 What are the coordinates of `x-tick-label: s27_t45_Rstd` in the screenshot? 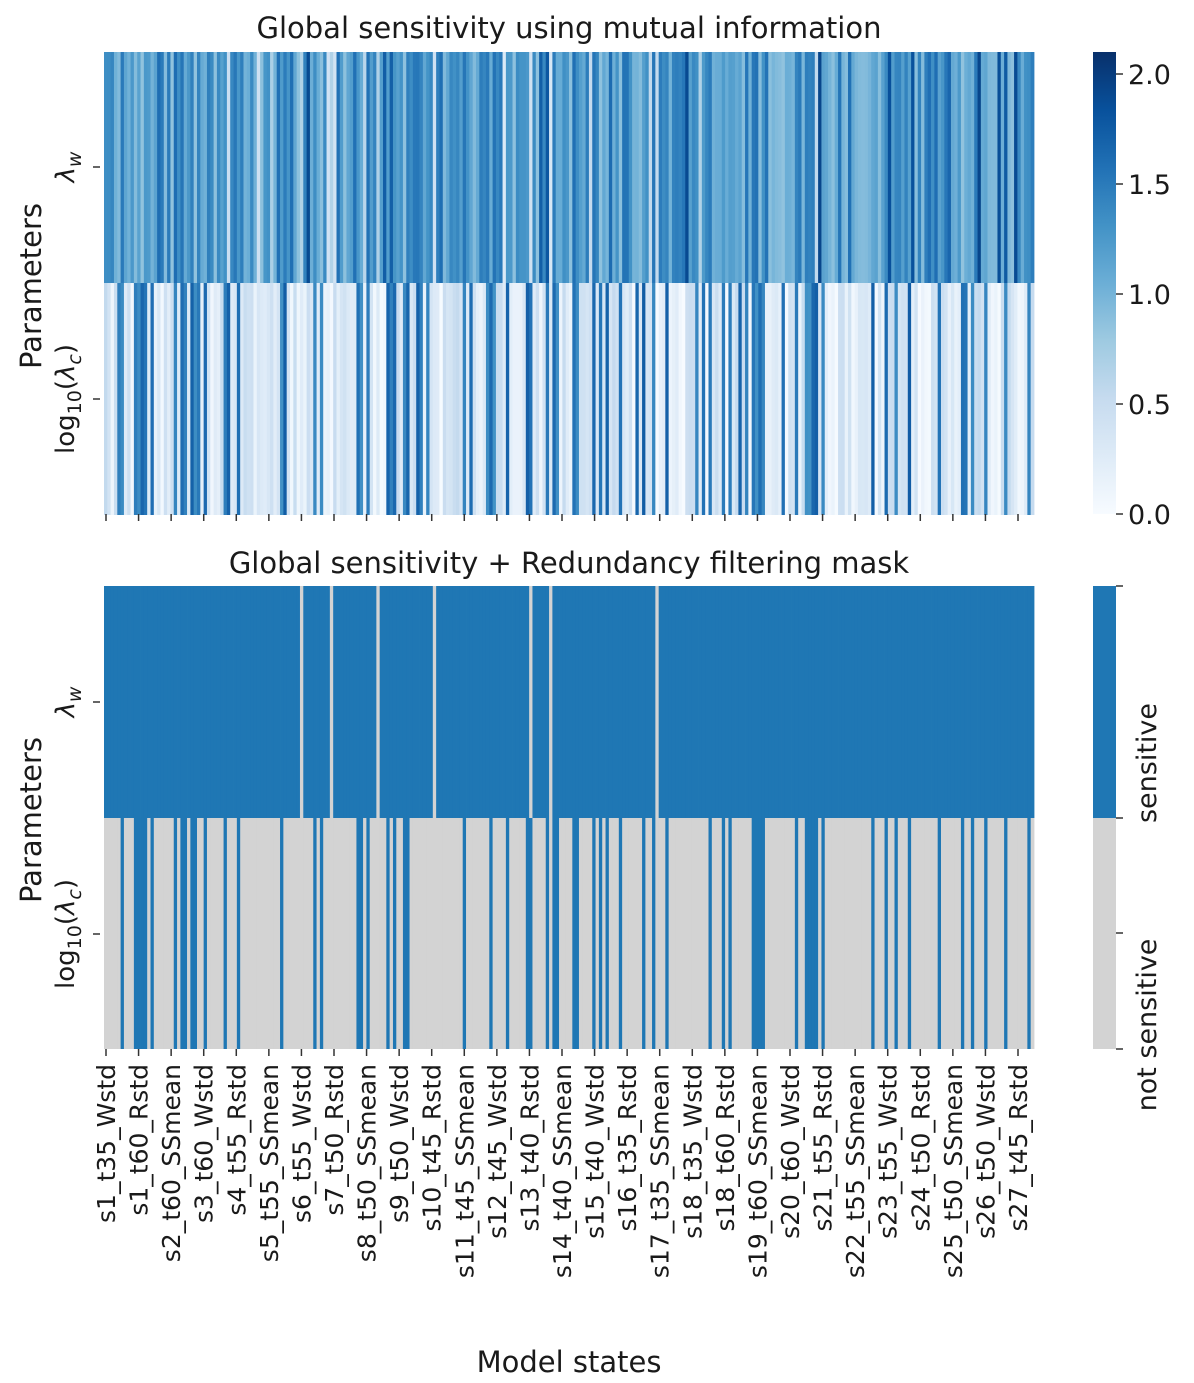 It's located at (1018, 1148).